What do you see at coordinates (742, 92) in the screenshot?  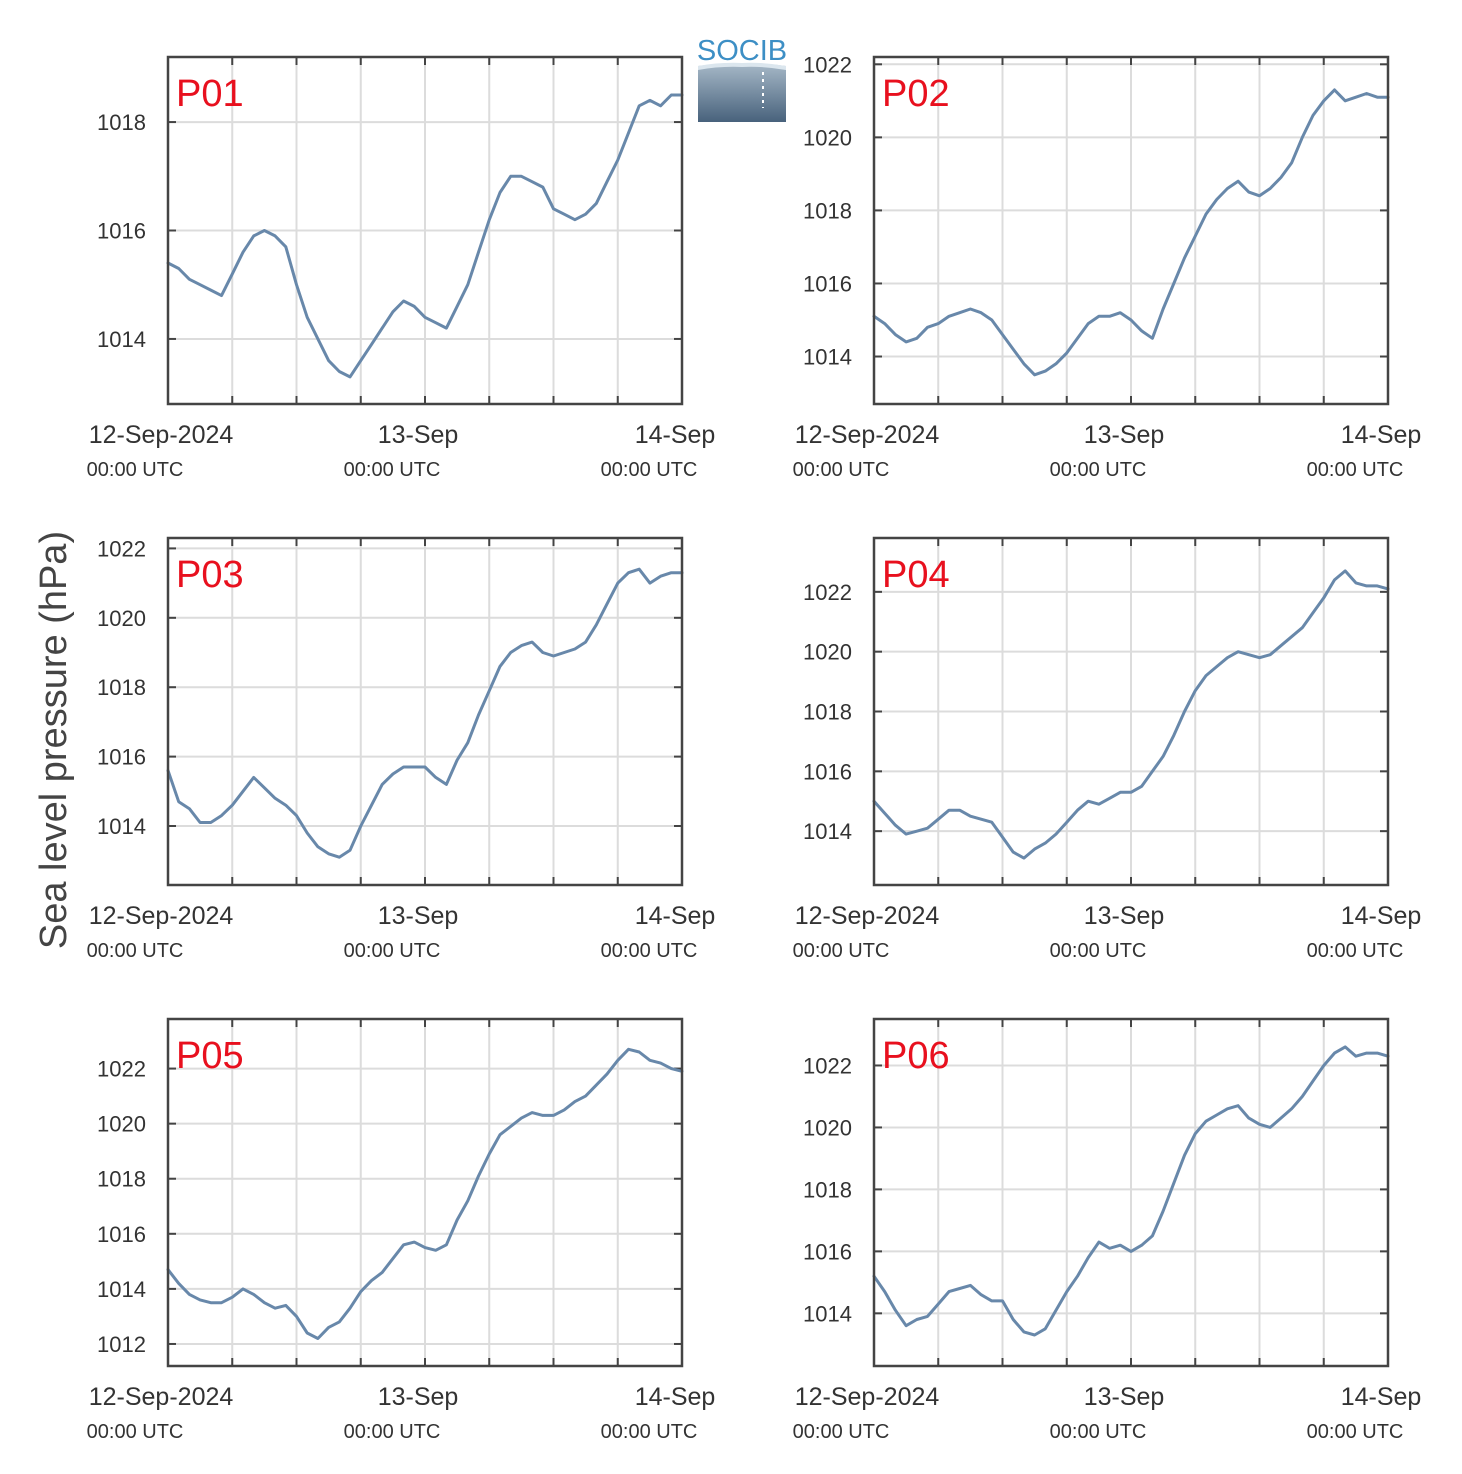 I see `logo-wave-icon` at bounding box center [742, 92].